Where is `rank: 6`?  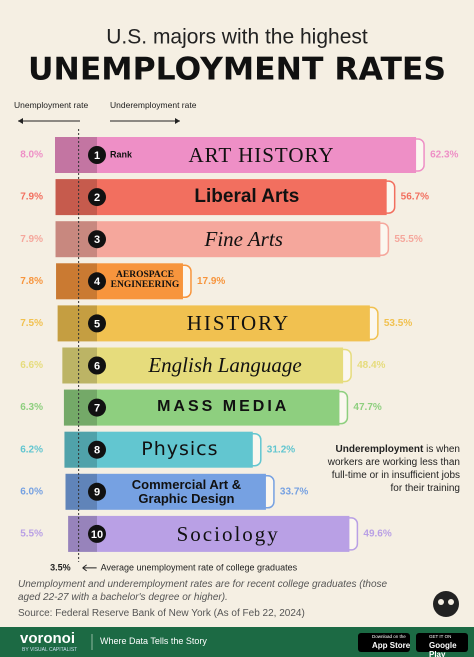 rank: 6 is located at coordinates (97, 366).